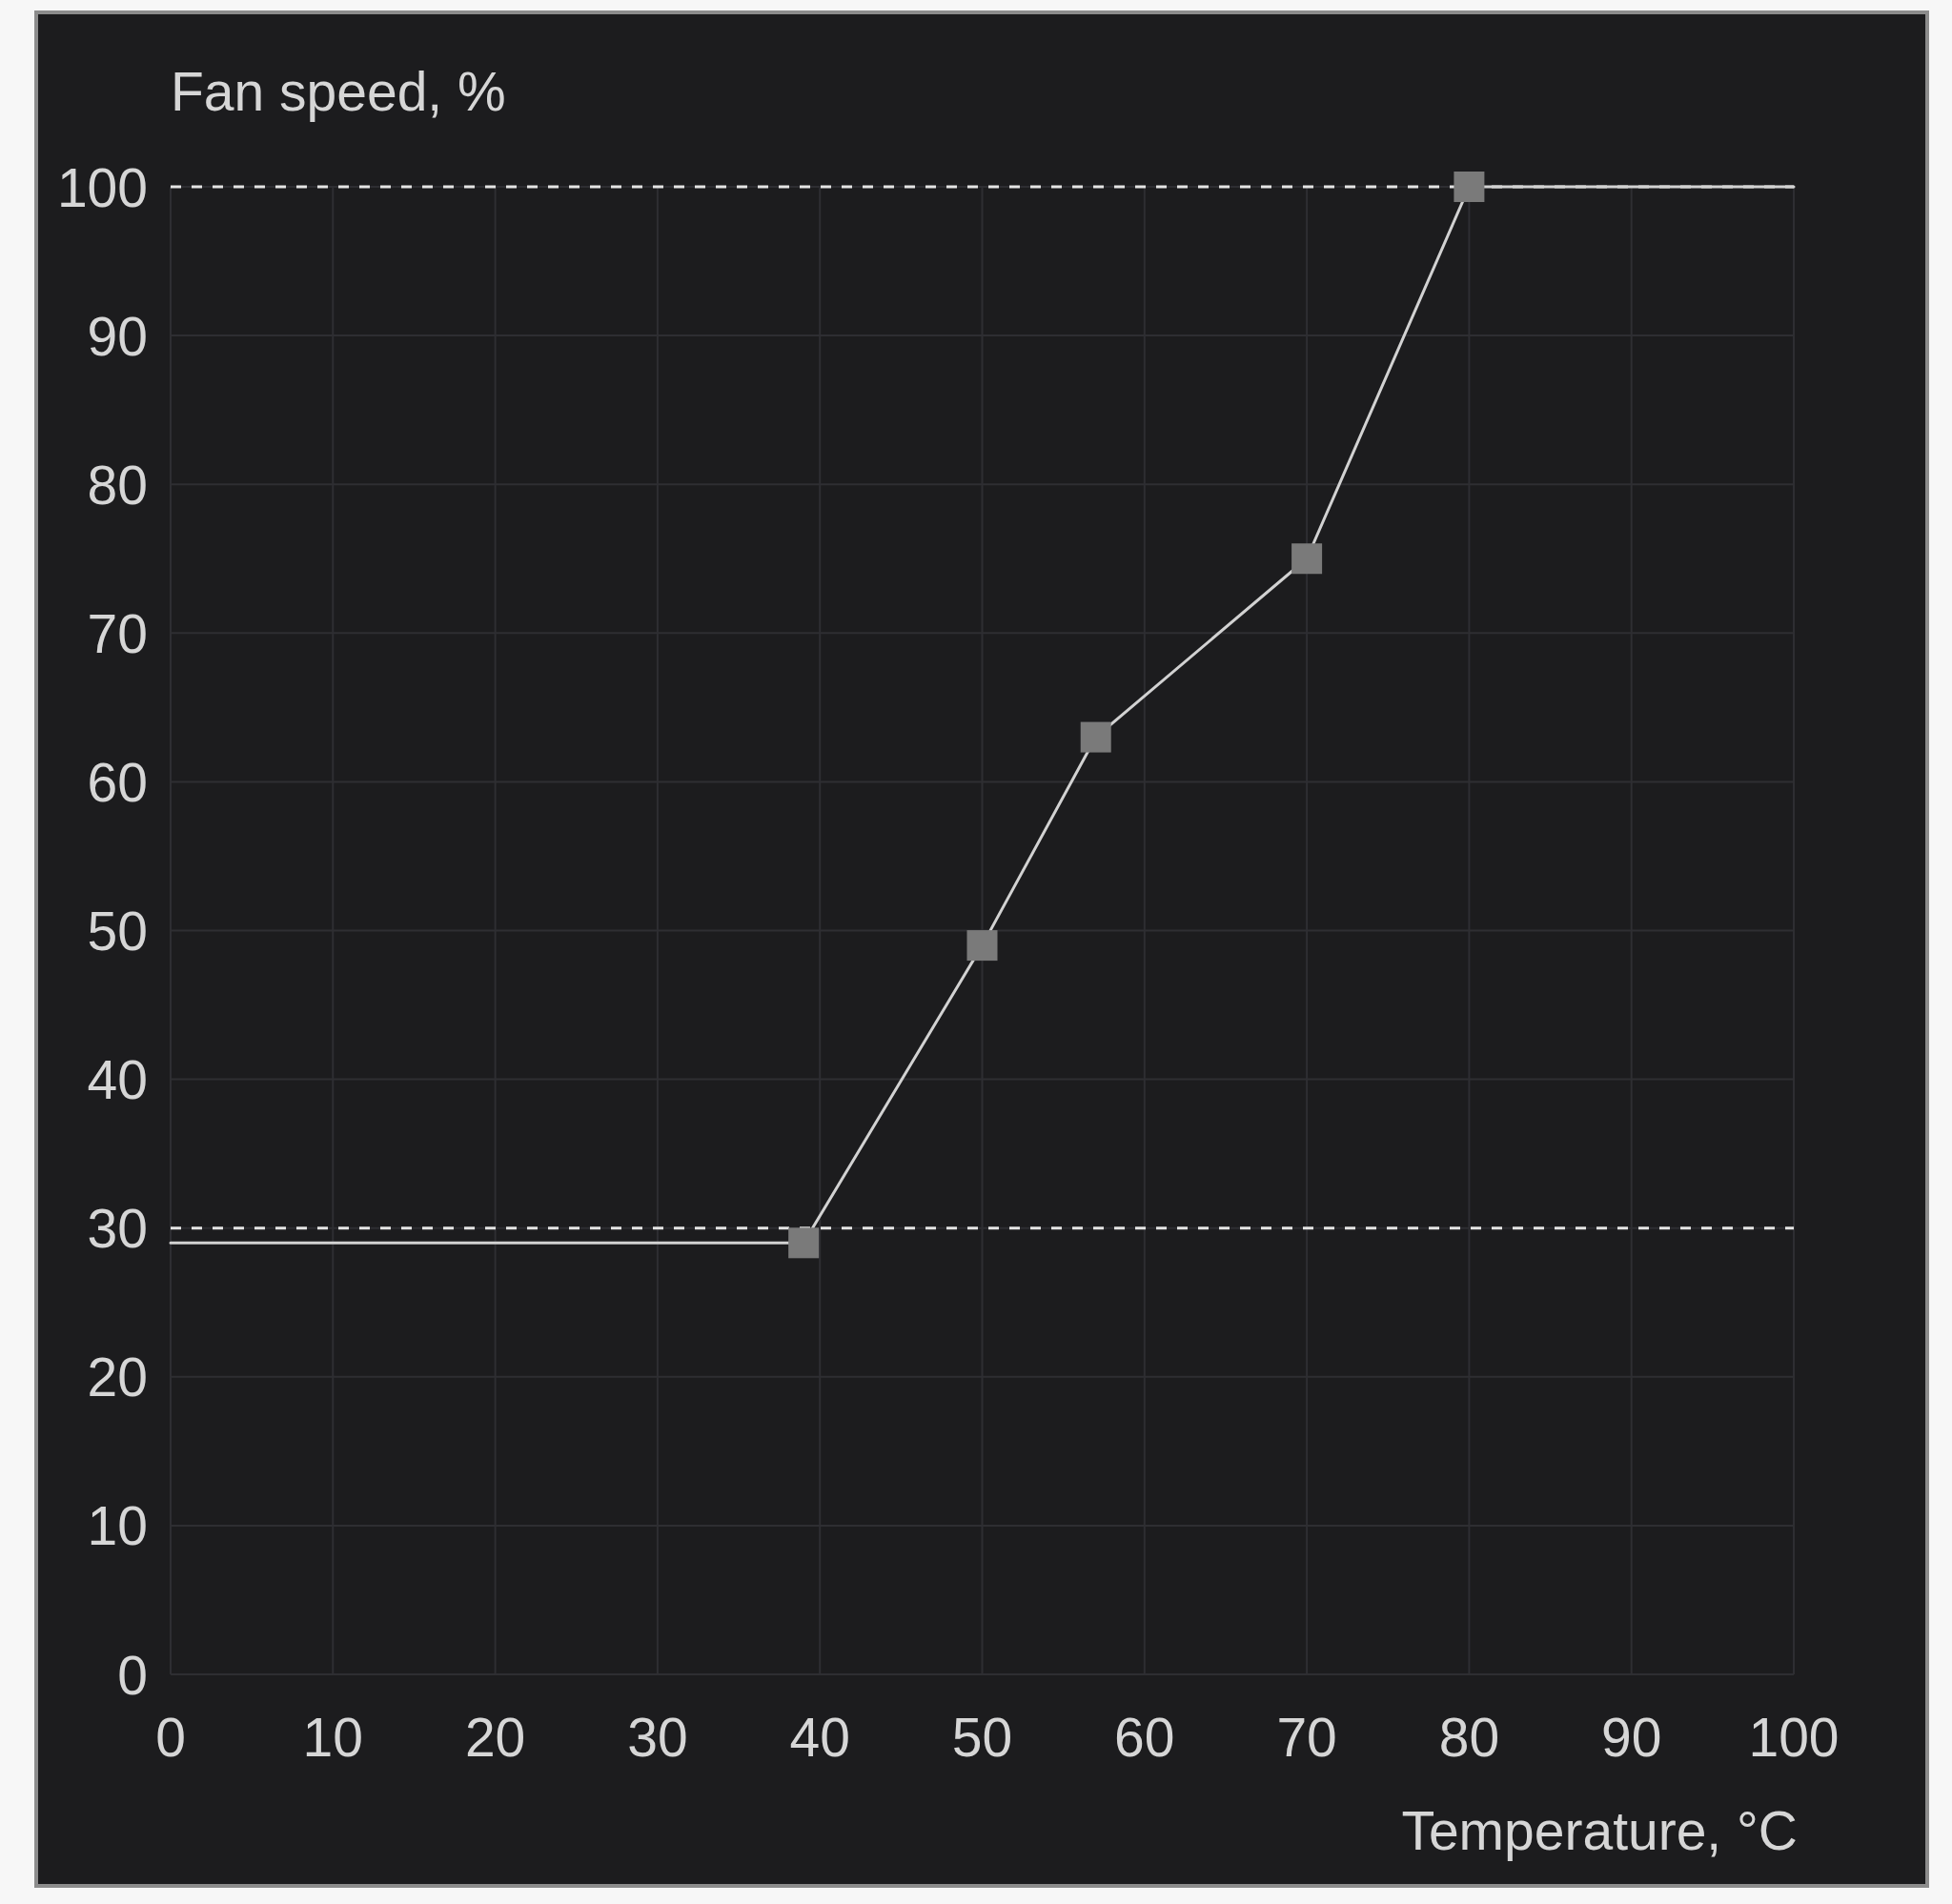  Describe the element at coordinates (117, 1526) in the screenshot. I see `y-tick-label: 10` at that location.